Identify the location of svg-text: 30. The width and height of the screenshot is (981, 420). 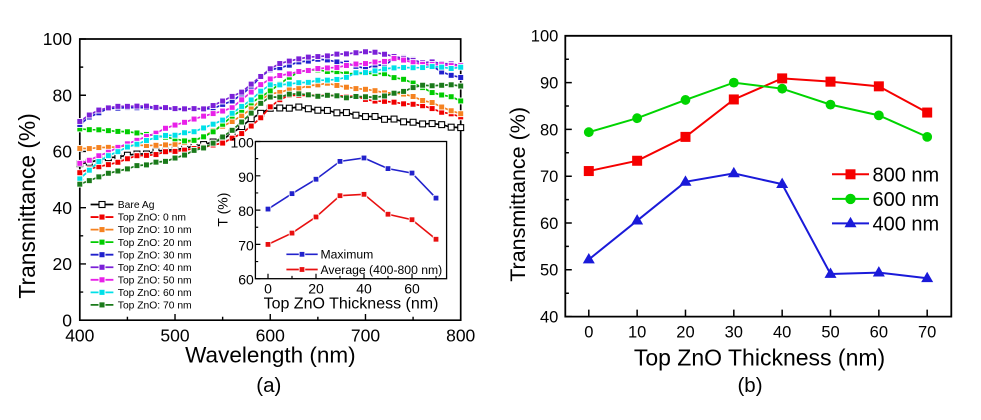
(734, 333).